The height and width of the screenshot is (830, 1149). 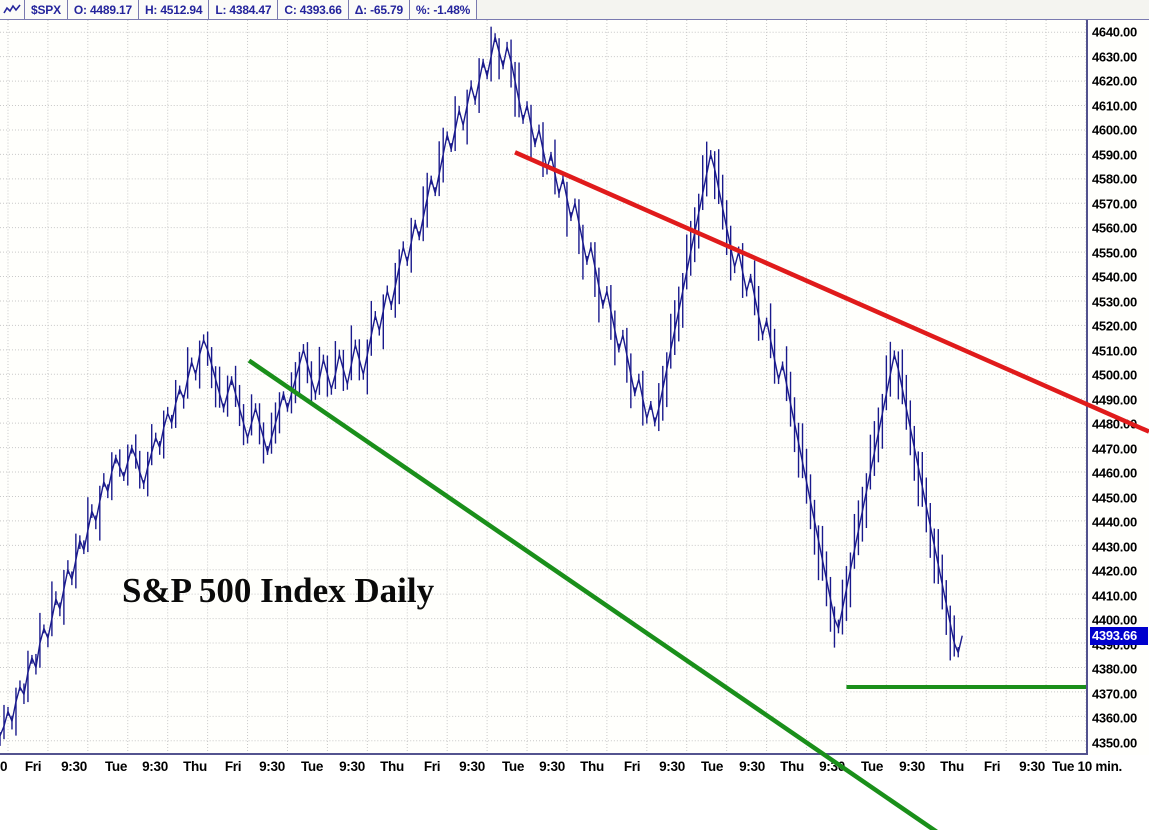 I want to click on price-axis-label: 4440.00, so click(x=1114, y=522).